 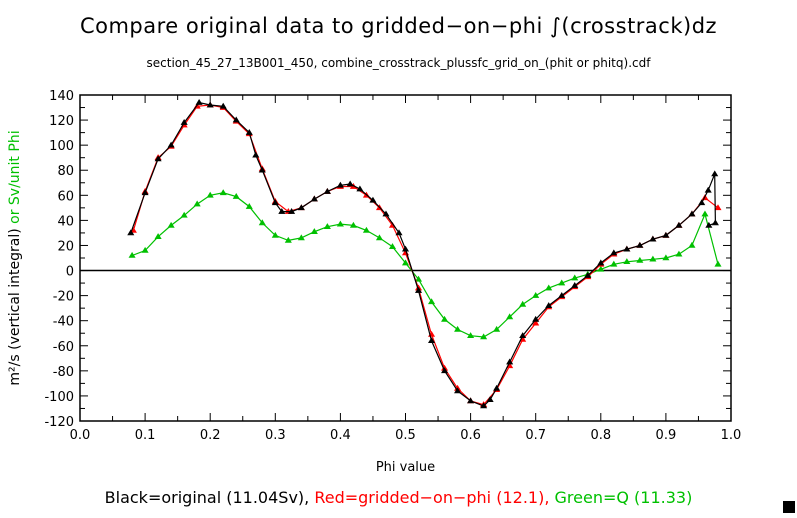 What do you see at coordinates (731, 435) in the screenshot?
I see `x-tick-label: 1.0` at bounding box center [731, 435].